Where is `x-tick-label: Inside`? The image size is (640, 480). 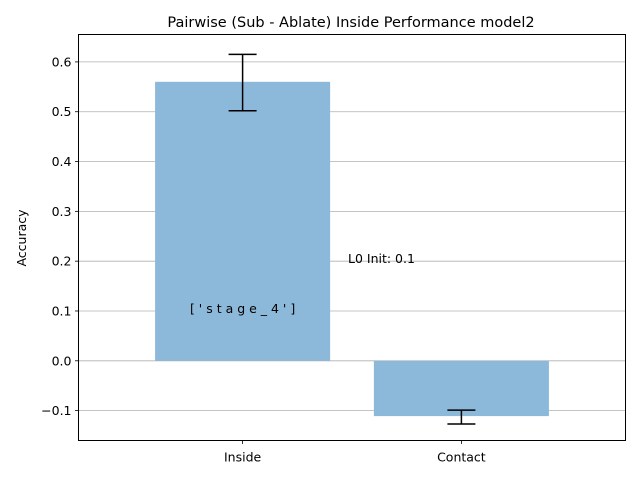
x-tick-label: Inside is located at coordinates (243, 457).